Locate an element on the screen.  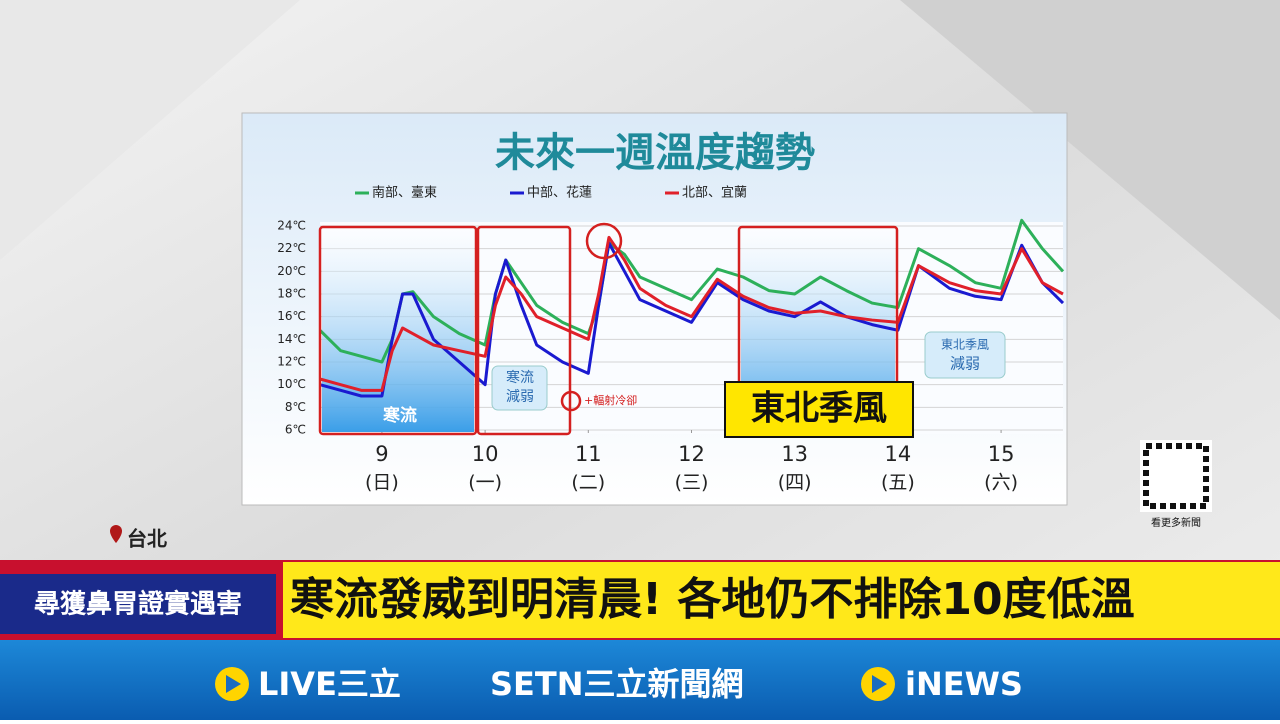
x-tick-label: 10 is located at coordinates (485, 454).